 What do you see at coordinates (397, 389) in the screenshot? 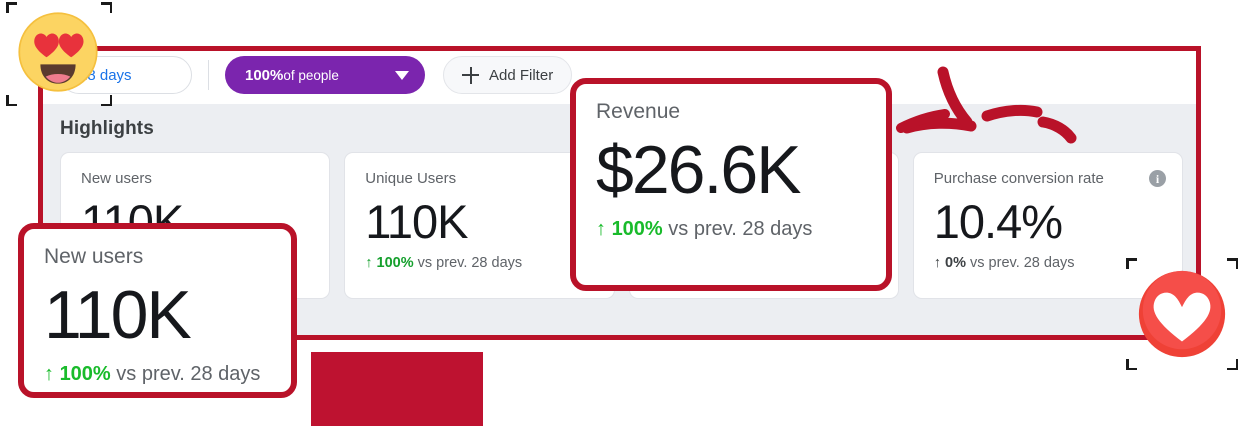
I see `red-redaction-rectangle` at bounding box center [397, 389].